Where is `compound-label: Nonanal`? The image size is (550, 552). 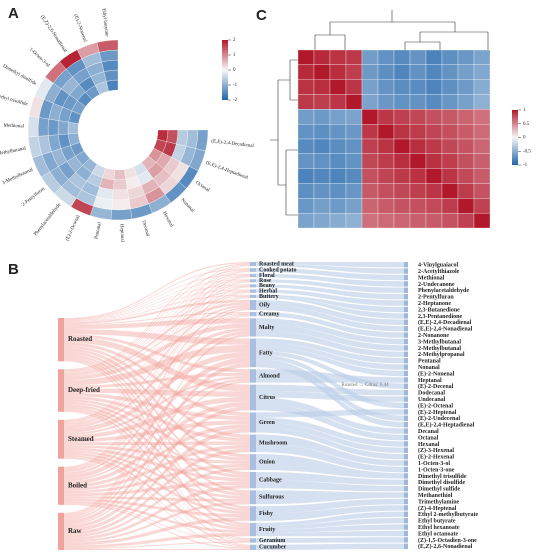 compound-label: Nonanal is located at coordinates (429, 368).